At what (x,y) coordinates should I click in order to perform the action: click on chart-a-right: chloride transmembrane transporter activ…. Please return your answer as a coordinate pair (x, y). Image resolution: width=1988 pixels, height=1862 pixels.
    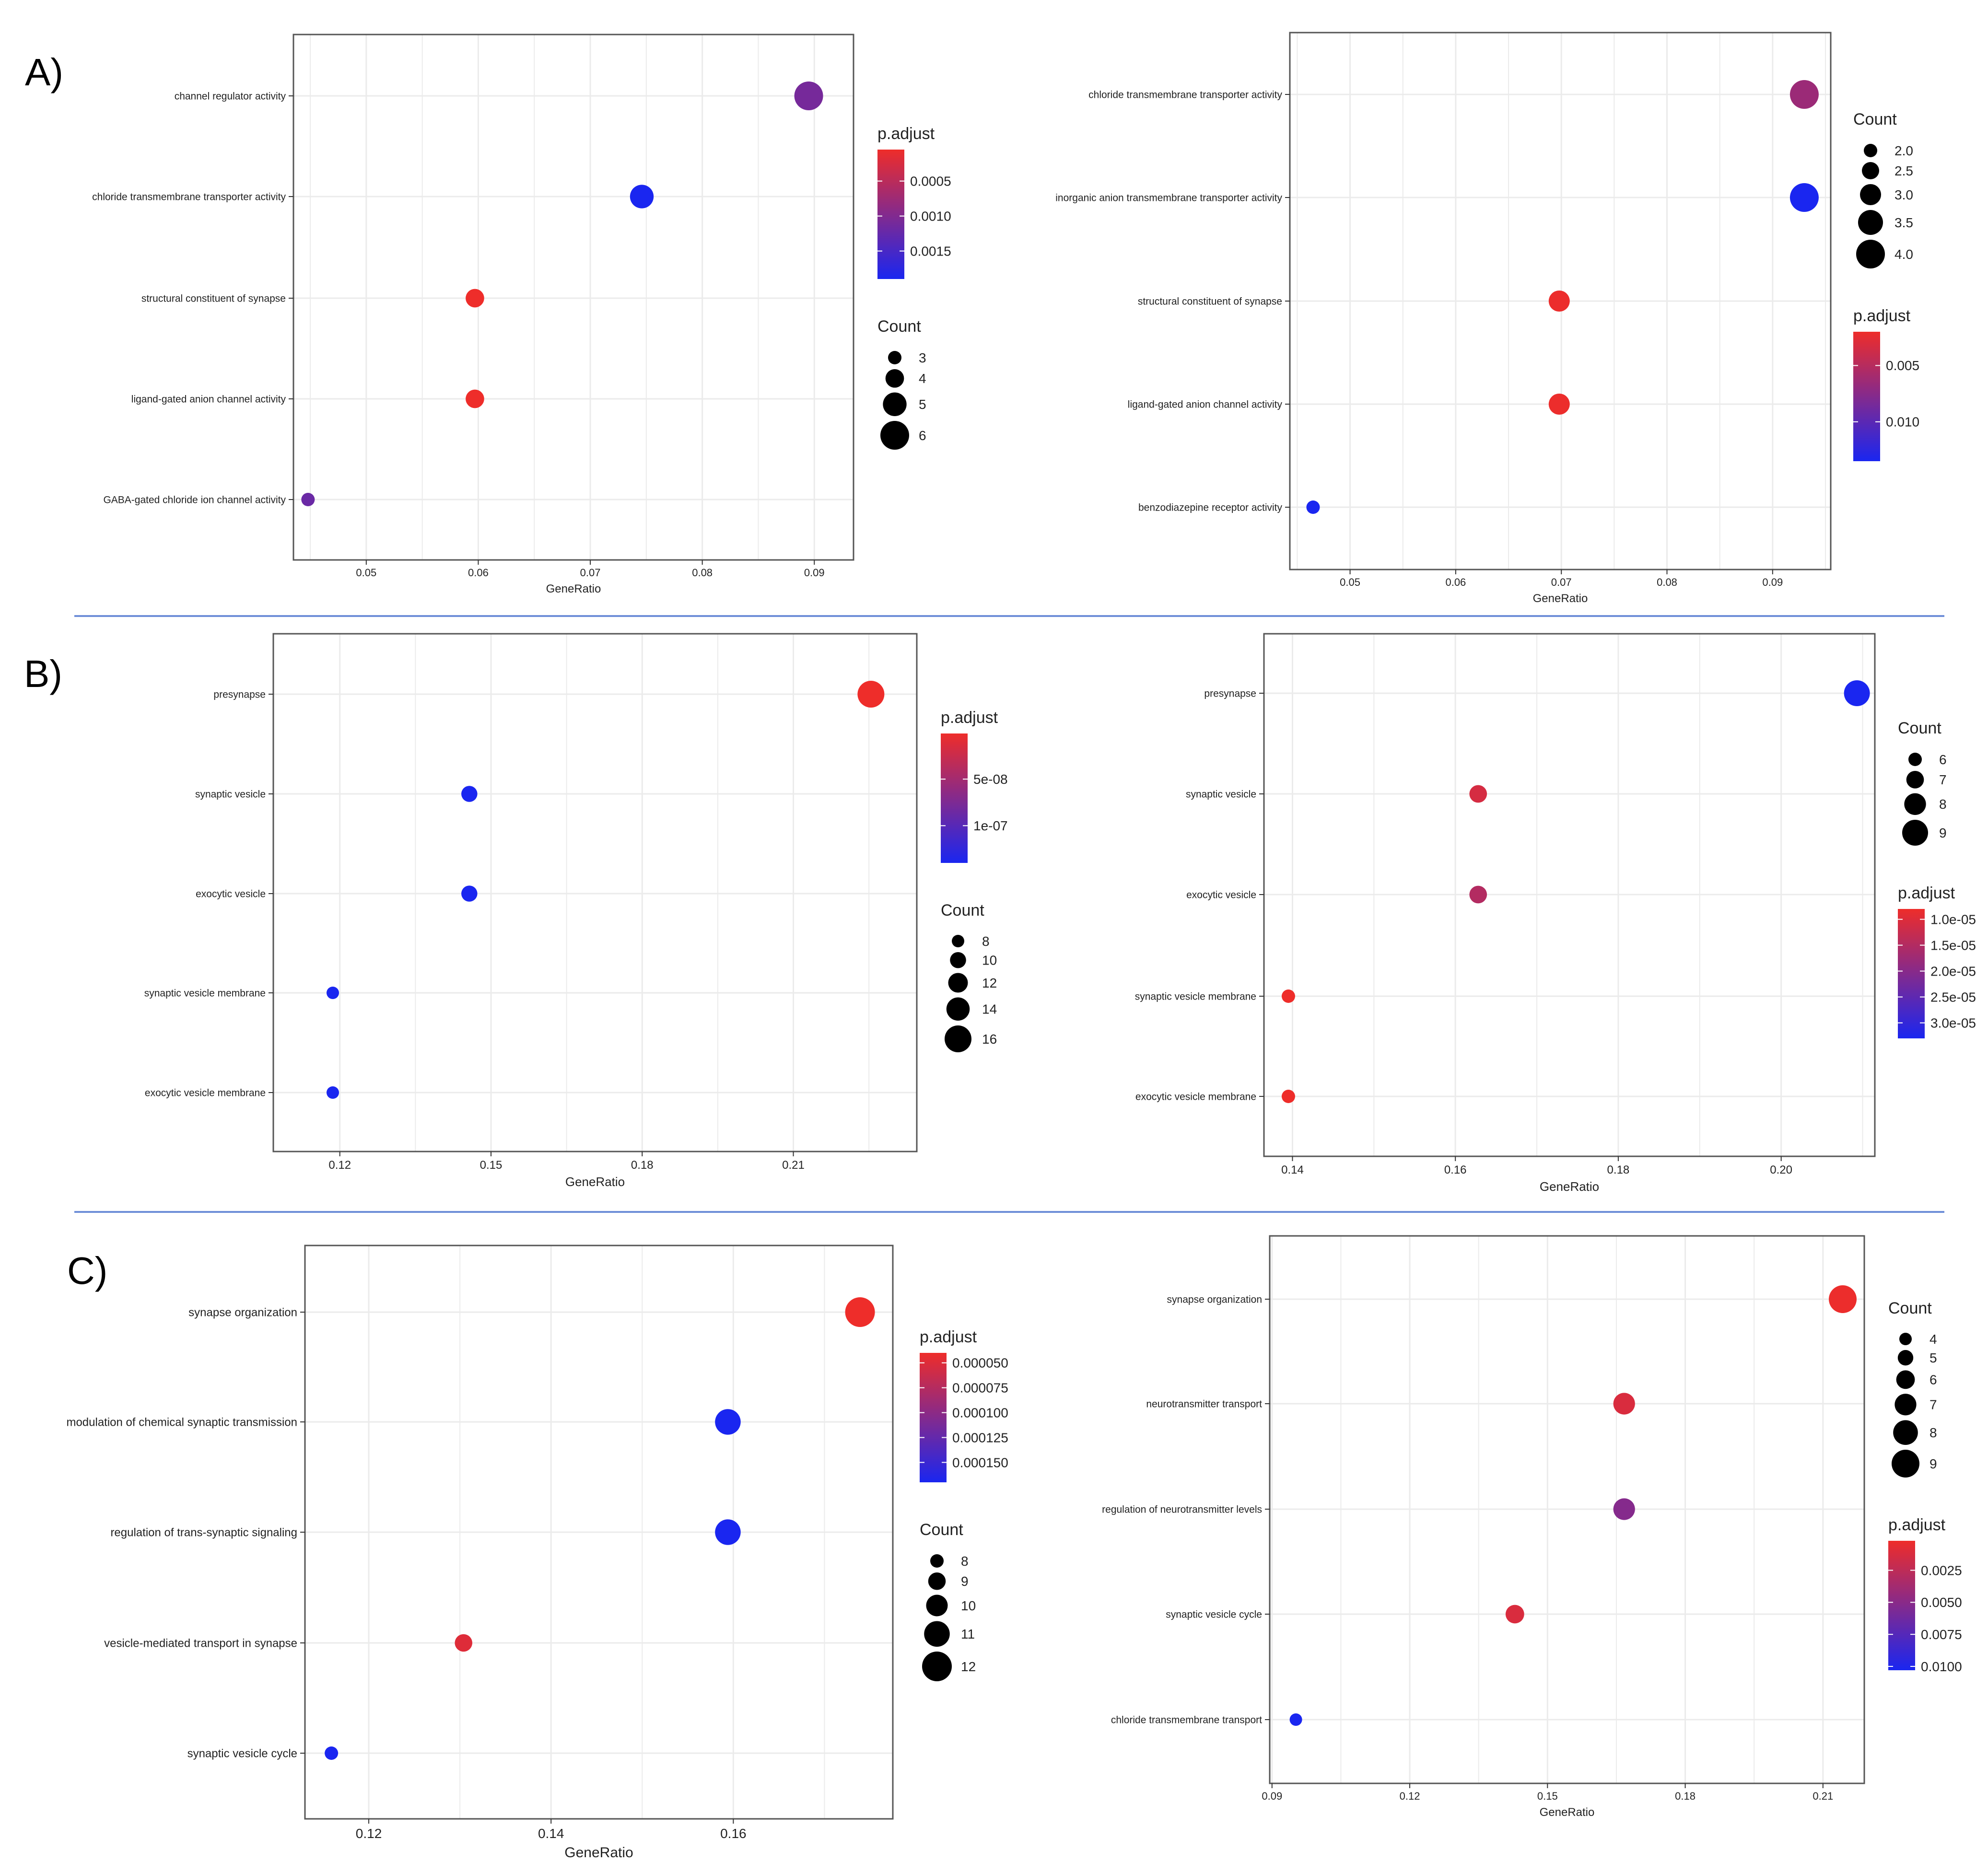
    Looking at the image, I should click on (1487, 318).